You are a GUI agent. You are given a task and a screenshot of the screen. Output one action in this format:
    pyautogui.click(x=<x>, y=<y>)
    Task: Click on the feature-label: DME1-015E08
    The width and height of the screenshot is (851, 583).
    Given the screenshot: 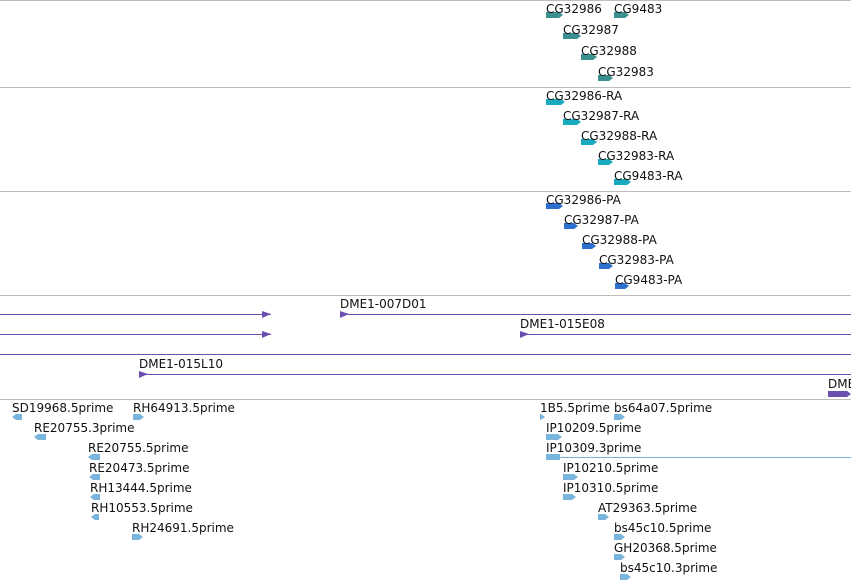 What is the action you would take?
    pyautogui.click(x=562, y=324)
    